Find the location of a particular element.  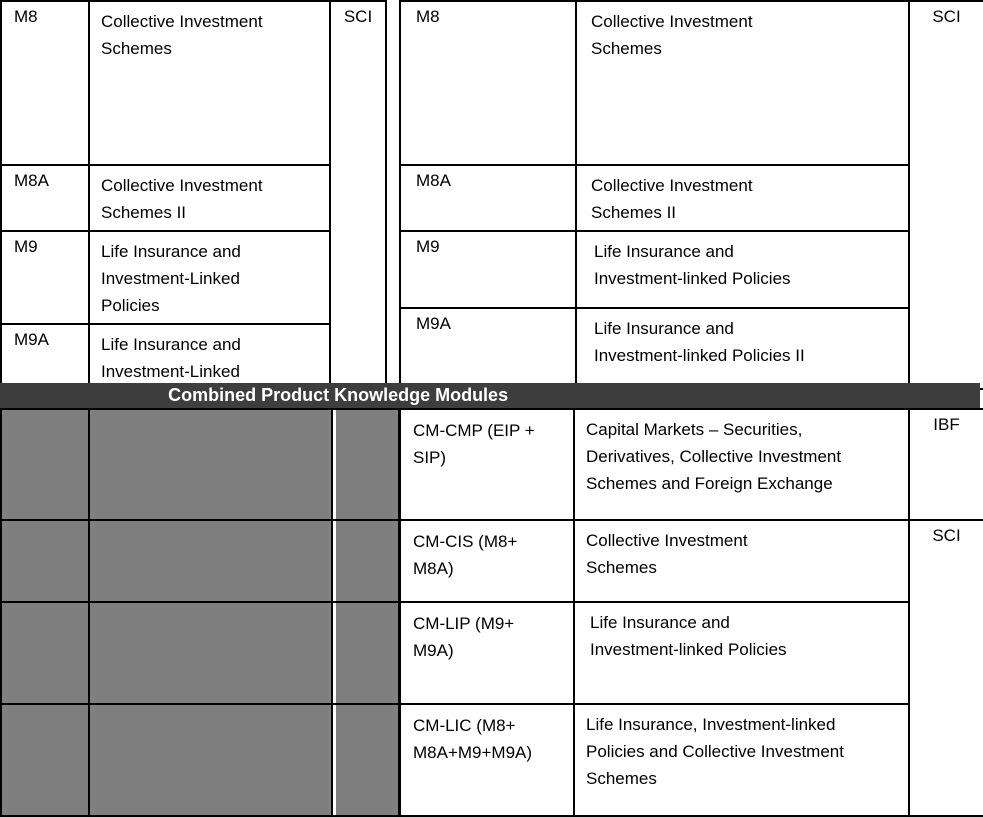

section-header-bar: Combined Product Knowledge Modules is located at coordinates (490, 395).